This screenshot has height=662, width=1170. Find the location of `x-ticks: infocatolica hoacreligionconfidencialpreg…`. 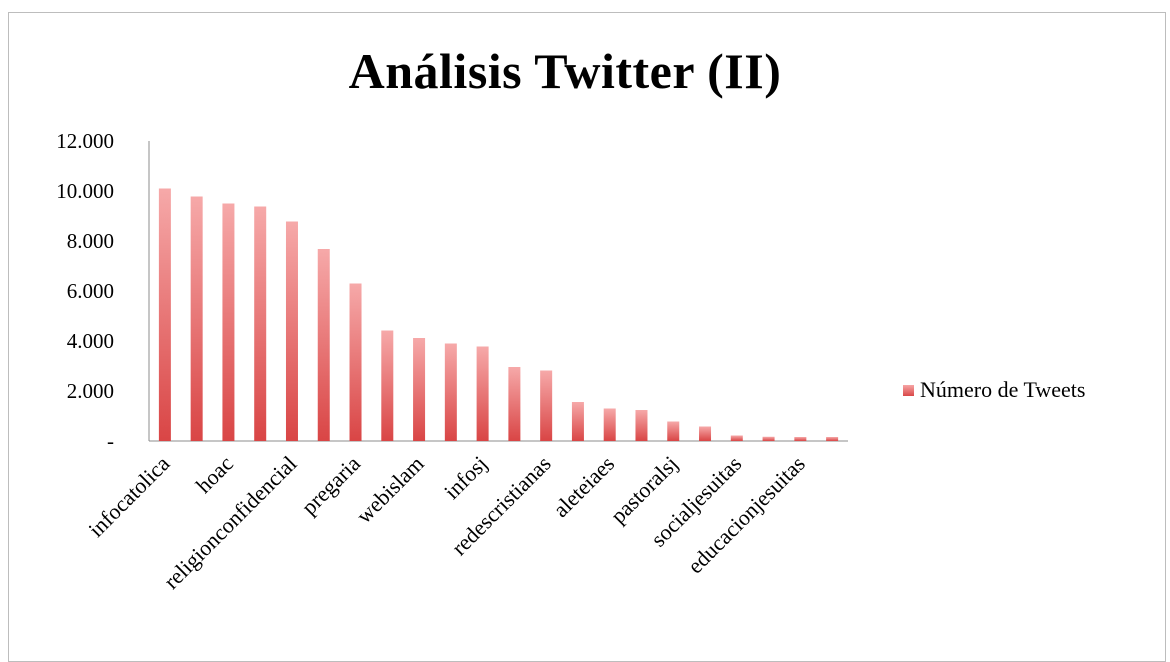

x-ticks: infocatolica hoacreligionconfidencialpreg… is located at coordinates (446, 522).